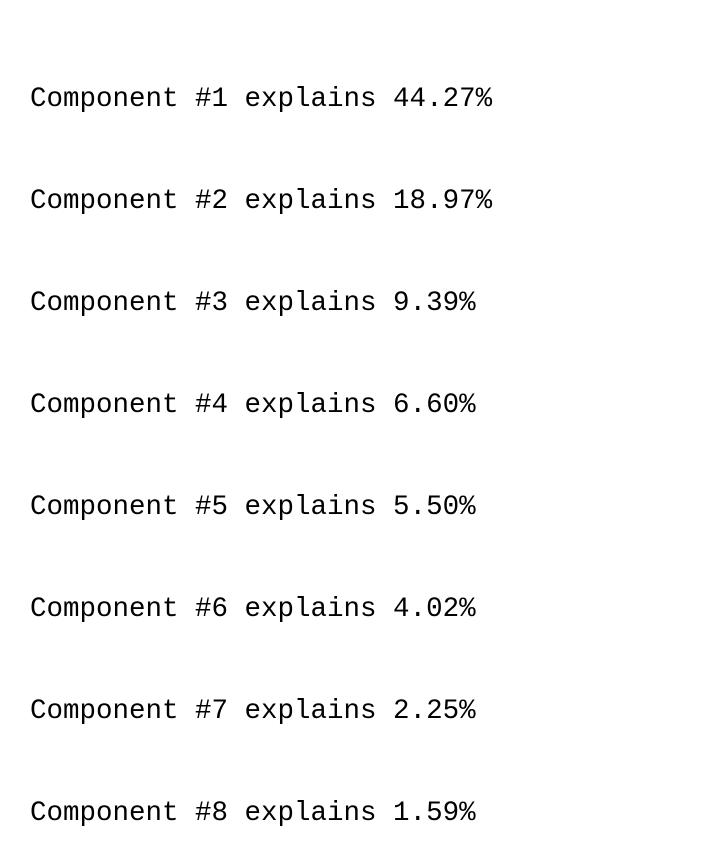  Describe the element at coordinates (253, 609) in the screenshot. I see `output-line: Component #6 explains 4.02%` at that location.